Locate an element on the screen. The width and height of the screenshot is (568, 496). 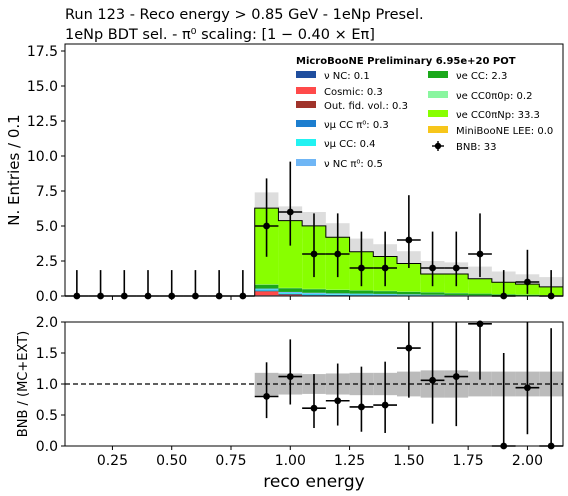
ratio-xtick-label: 0.50 is located at coordinates (171, 461).